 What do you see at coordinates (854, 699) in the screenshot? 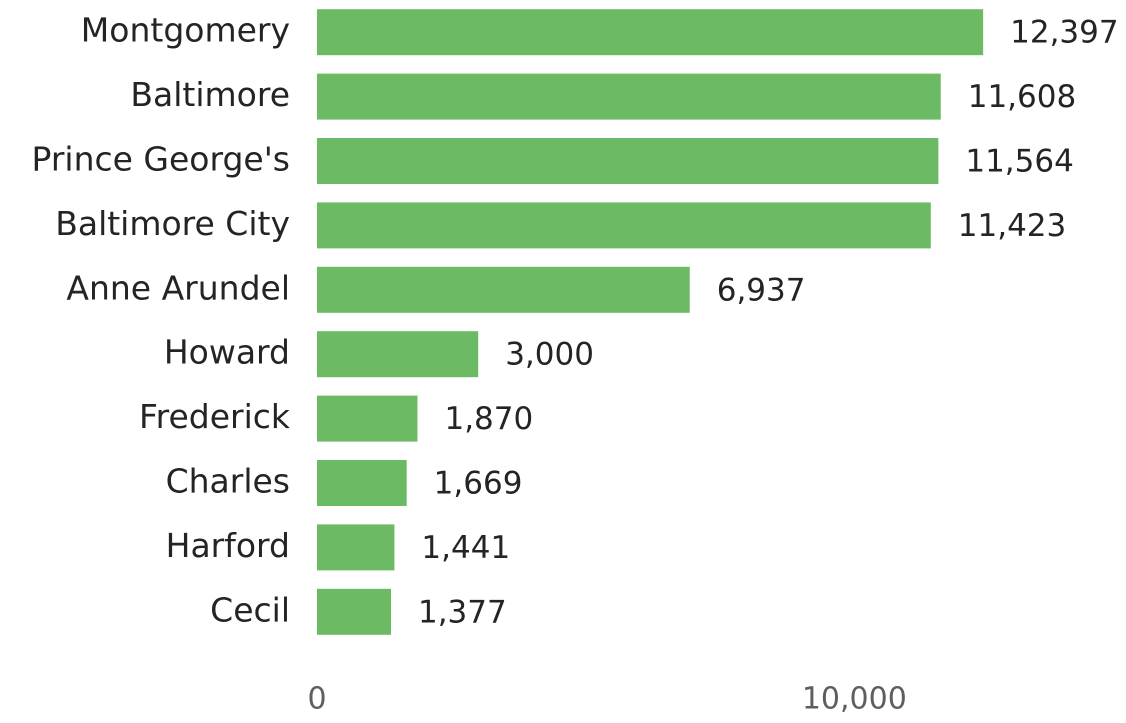
I see `x-tick-label: 10,000` at bounding box center [854, 699].